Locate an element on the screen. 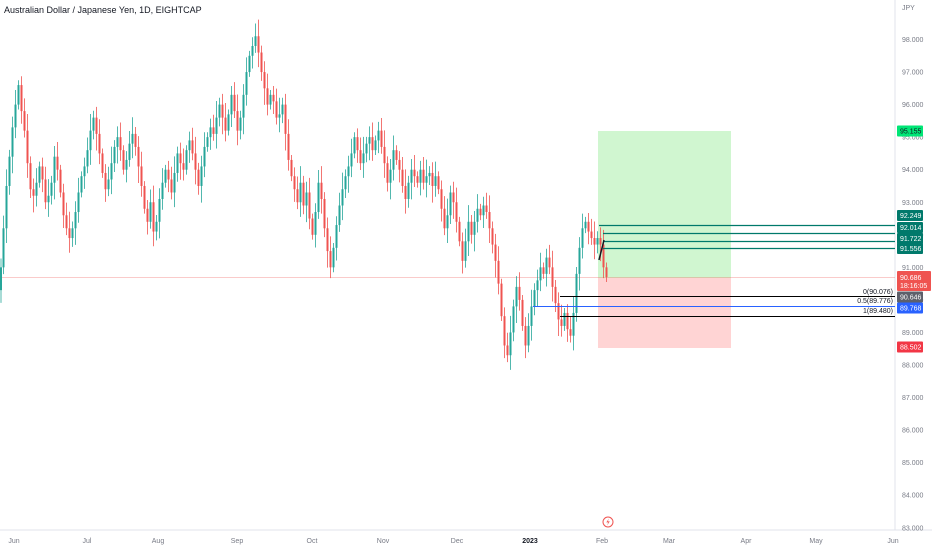  current-price-badge is located at coordinates (914, 281).